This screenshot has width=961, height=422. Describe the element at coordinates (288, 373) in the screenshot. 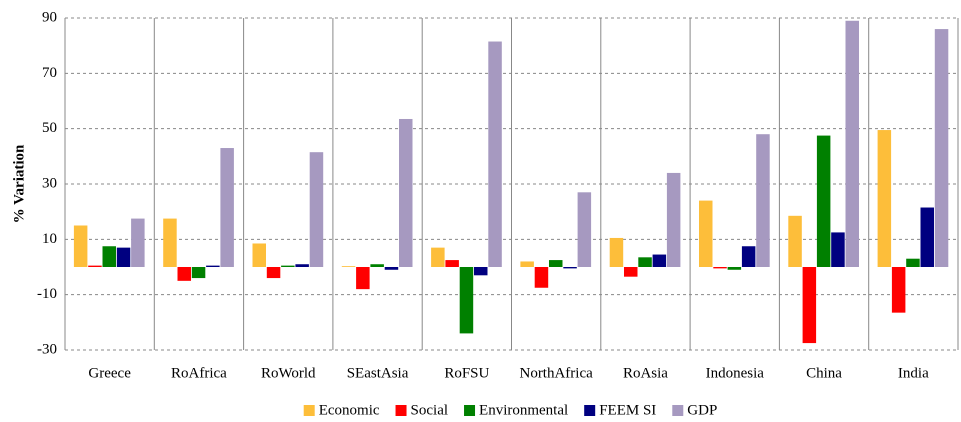

I see `x-tick-label: RoWorld` at that location.